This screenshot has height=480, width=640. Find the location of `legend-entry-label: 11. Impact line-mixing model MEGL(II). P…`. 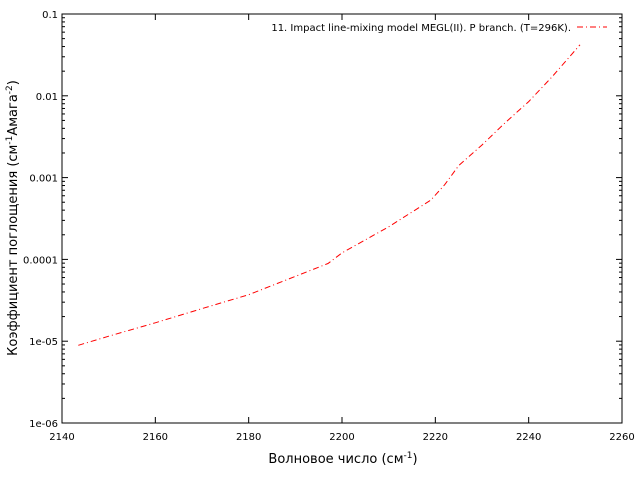

legend-entry-label: 11. Impact line-mixing model MEGL(II). P… is located at coordinates (421, 28).